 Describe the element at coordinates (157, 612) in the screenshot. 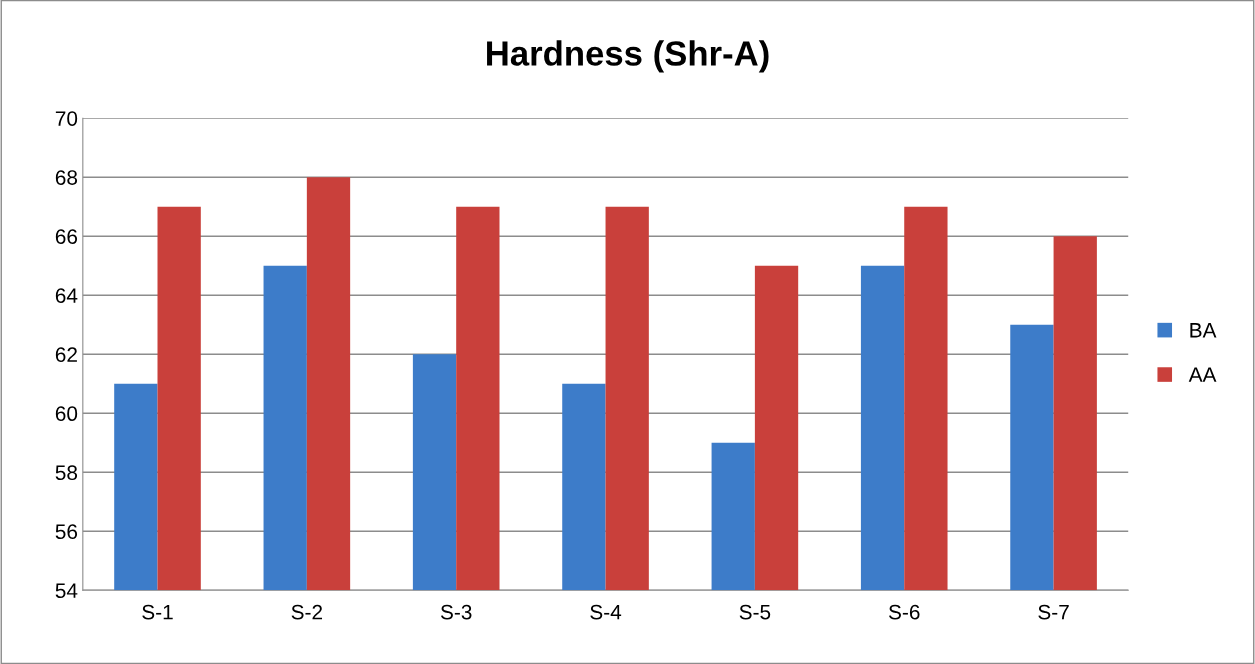

I see `x-tick-label: S-1` at that location.